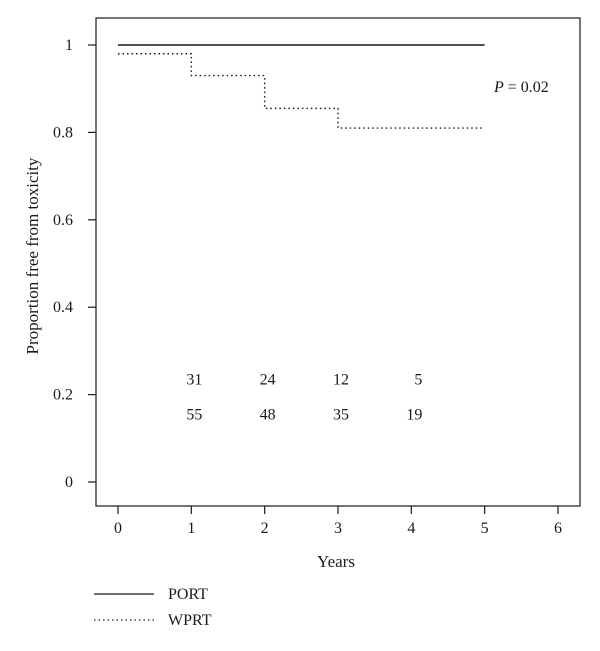  Describe the element at coordinates (69, 482) in the screenshot. I see `y-tick-label-0: 0` at that location.